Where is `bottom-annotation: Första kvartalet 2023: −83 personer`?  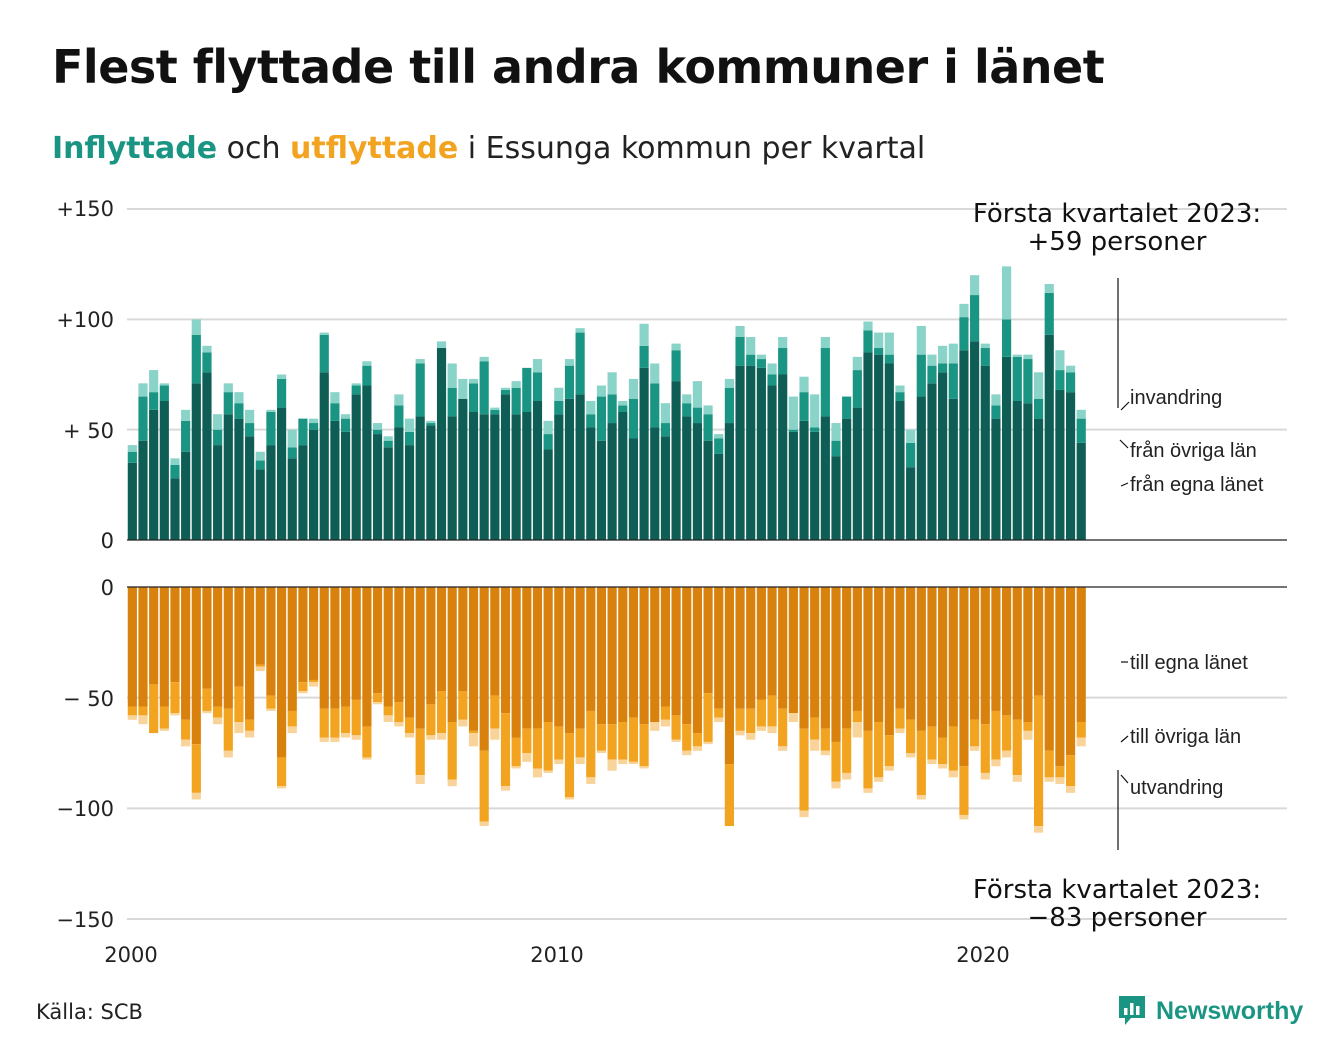 bottom-annotation: Första kvartalet 2023: −83 personer is located at coordinates (1117, 904).